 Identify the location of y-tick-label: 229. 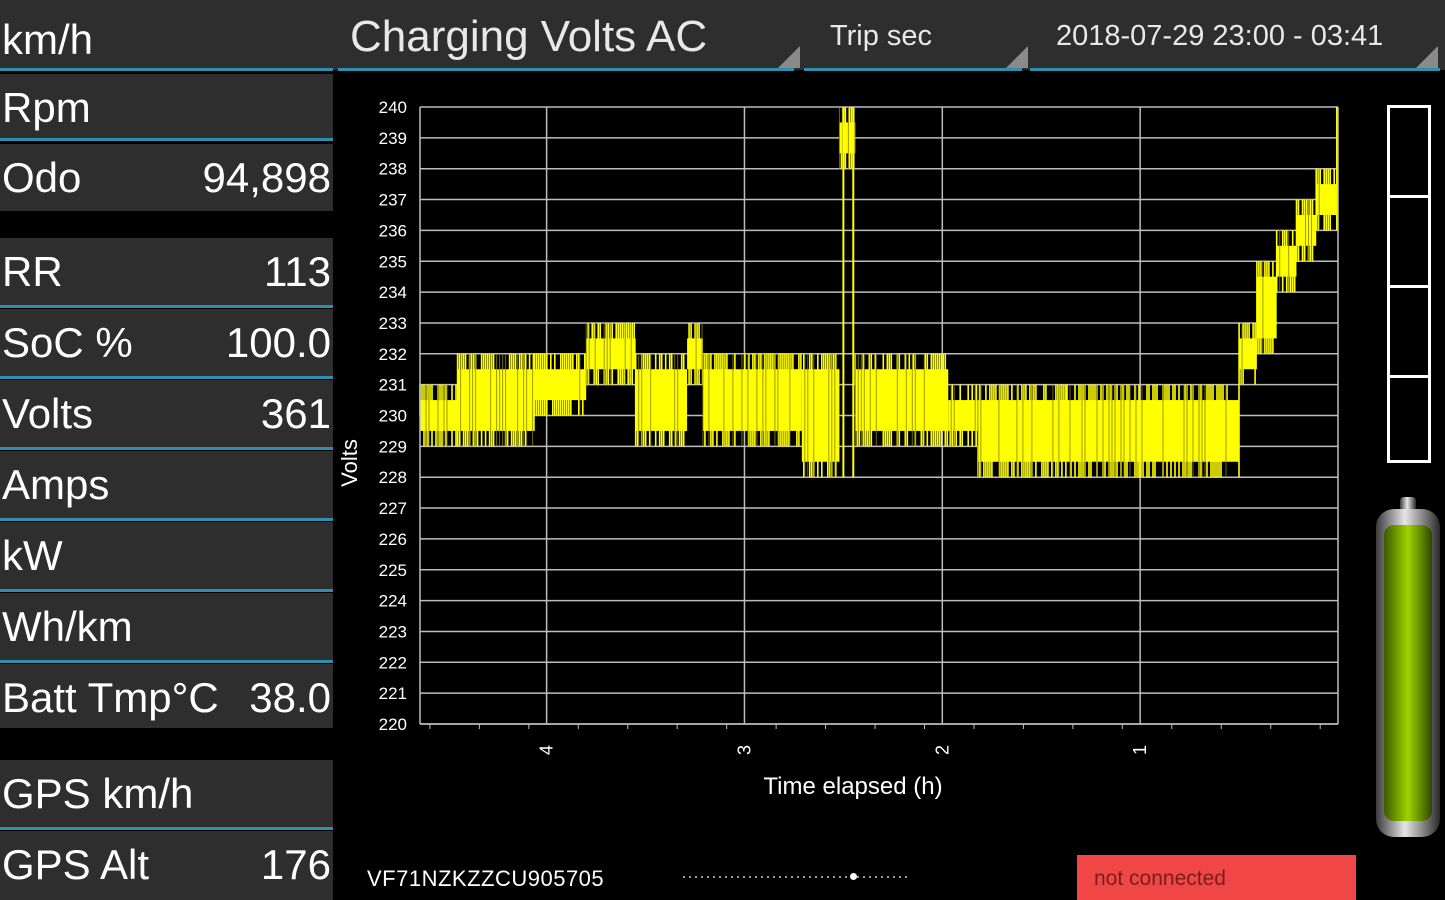
(393, 446).